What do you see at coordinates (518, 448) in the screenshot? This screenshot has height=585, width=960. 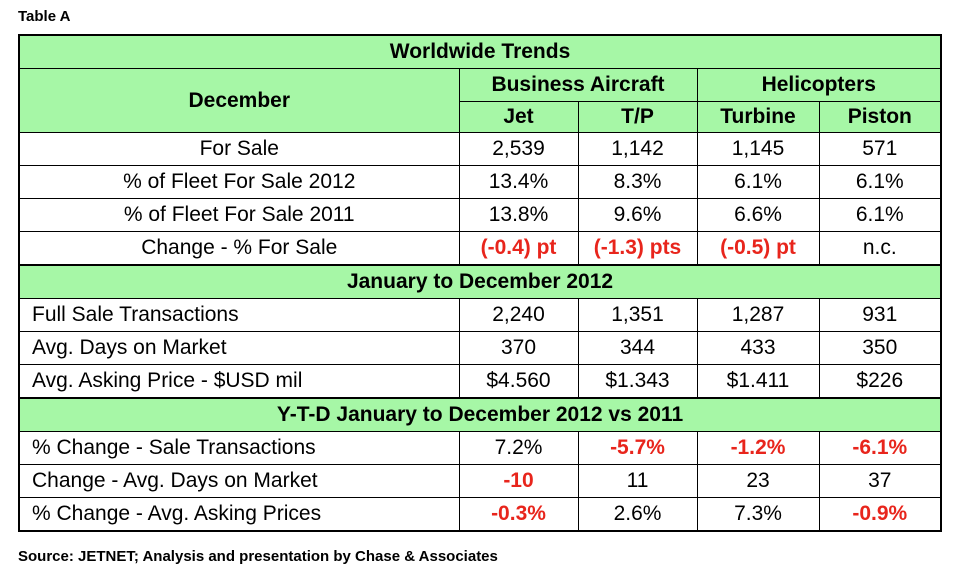 I see `cell-value: 7.2%` at bounding box center [518, 448].